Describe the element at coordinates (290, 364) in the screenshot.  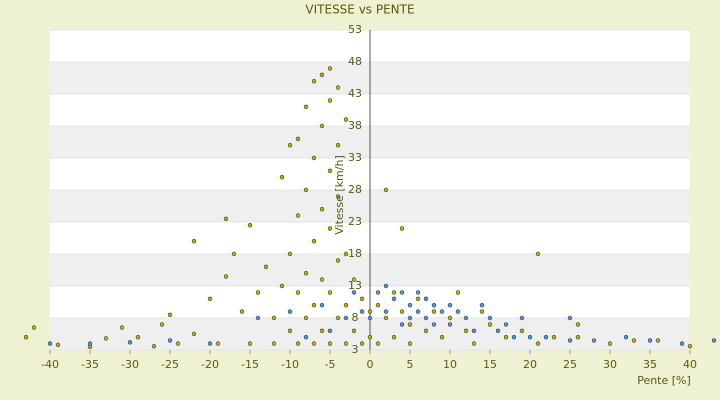
I see `x-tick-label: -10` at that location.